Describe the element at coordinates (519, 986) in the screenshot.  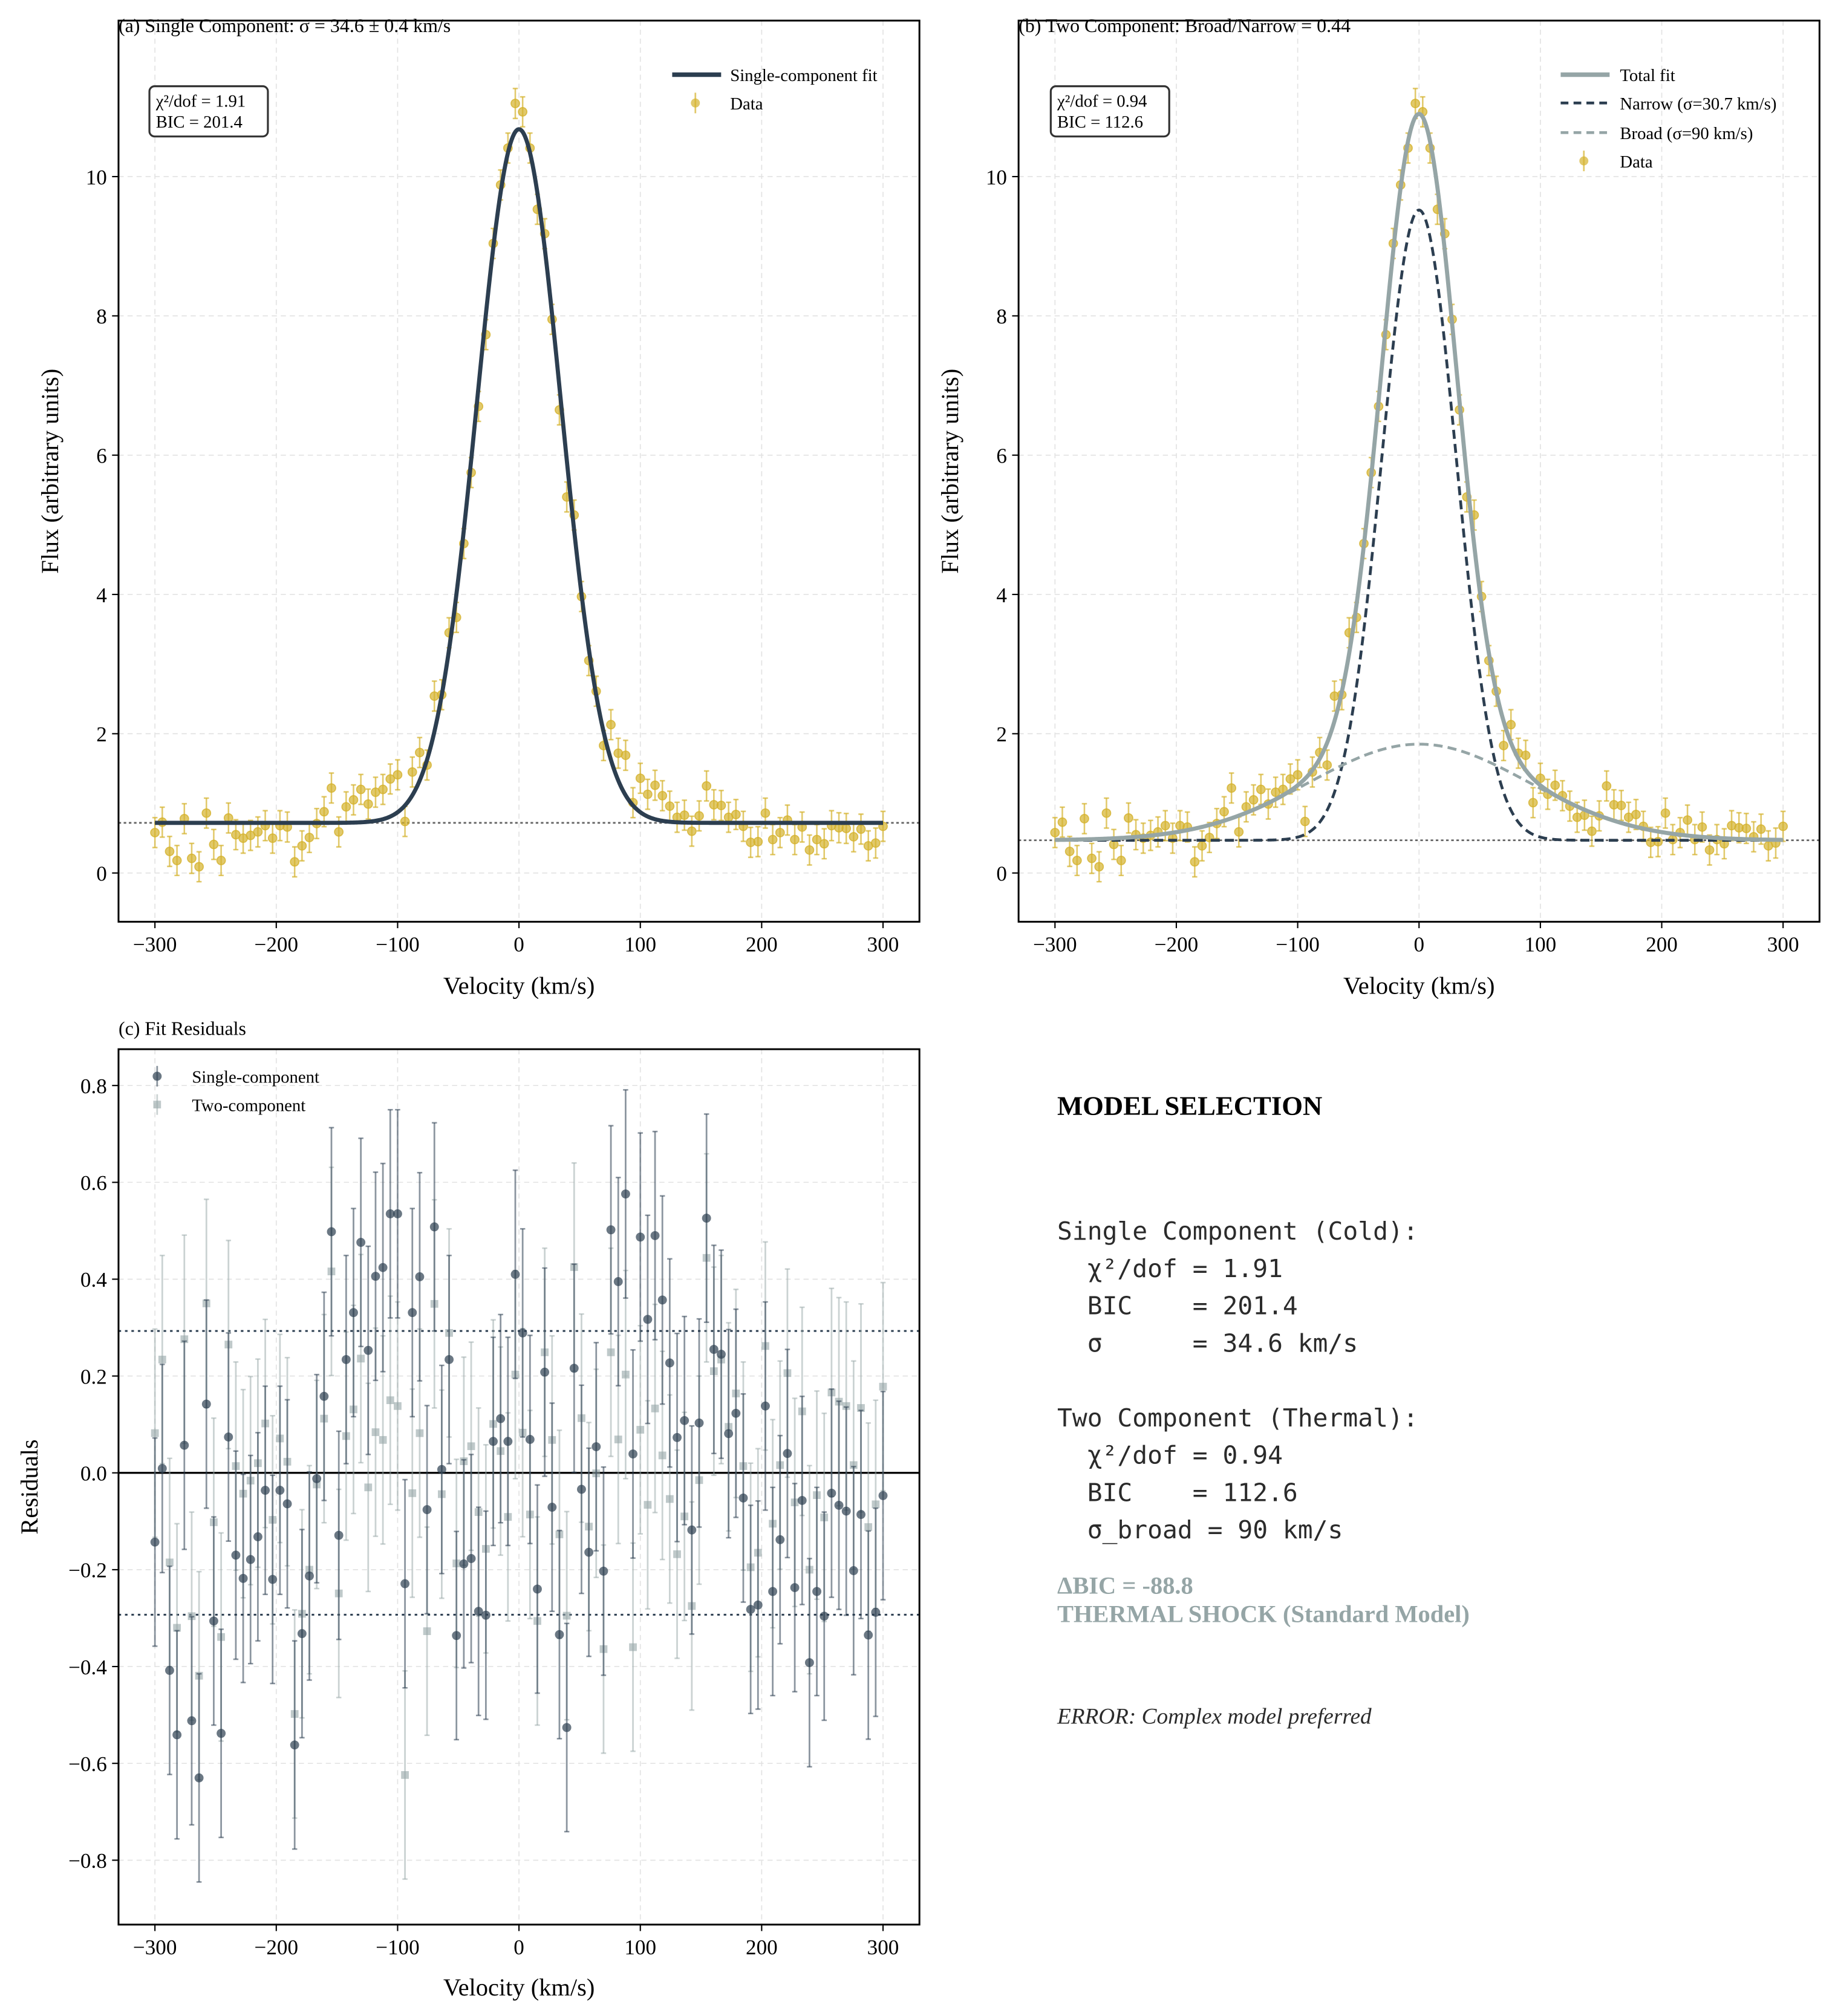
I see `panel-a-xlabel: Velocity (km/s)` at that location.